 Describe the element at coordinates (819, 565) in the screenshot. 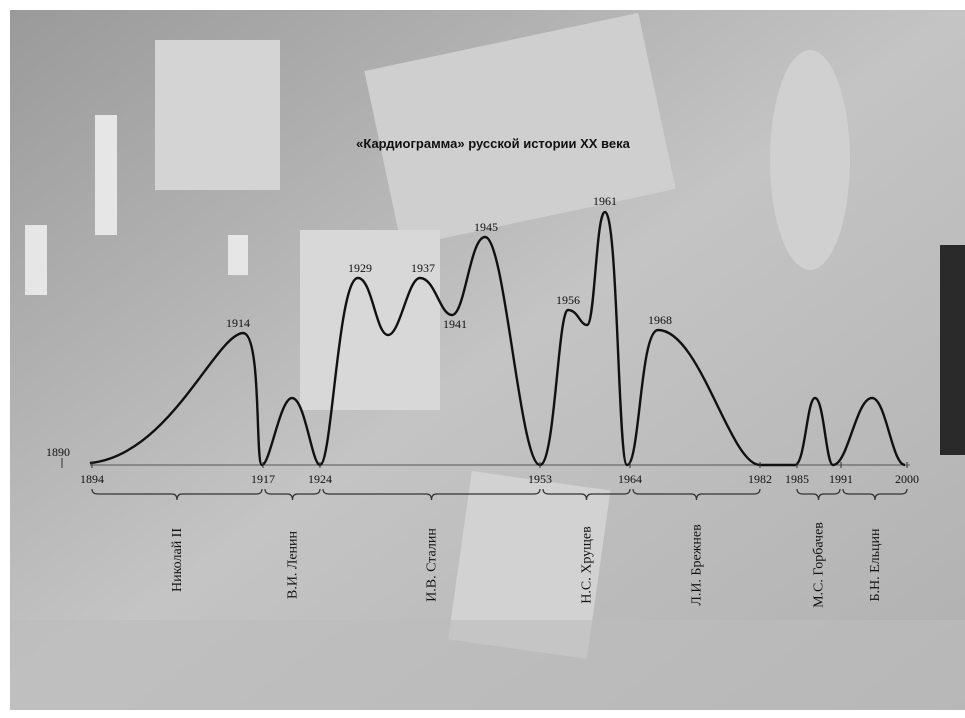

I see `ruler-name: М.С. Горбачев` at that location.